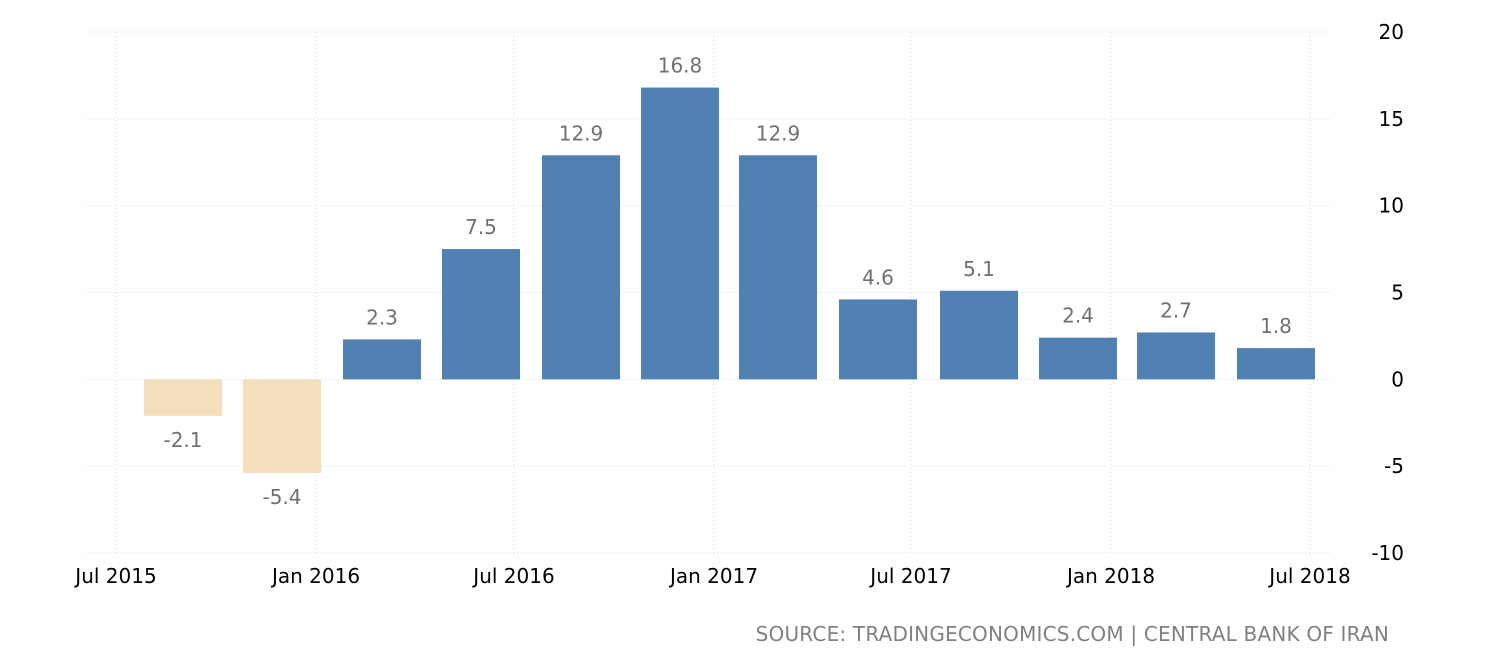 The height and width of the screenshot is (662, 1490). What do you see at coordinates (1276, 326) in the screenshot?
I see `bar-value-label: 1.8` at bounding box center [1276, 326].